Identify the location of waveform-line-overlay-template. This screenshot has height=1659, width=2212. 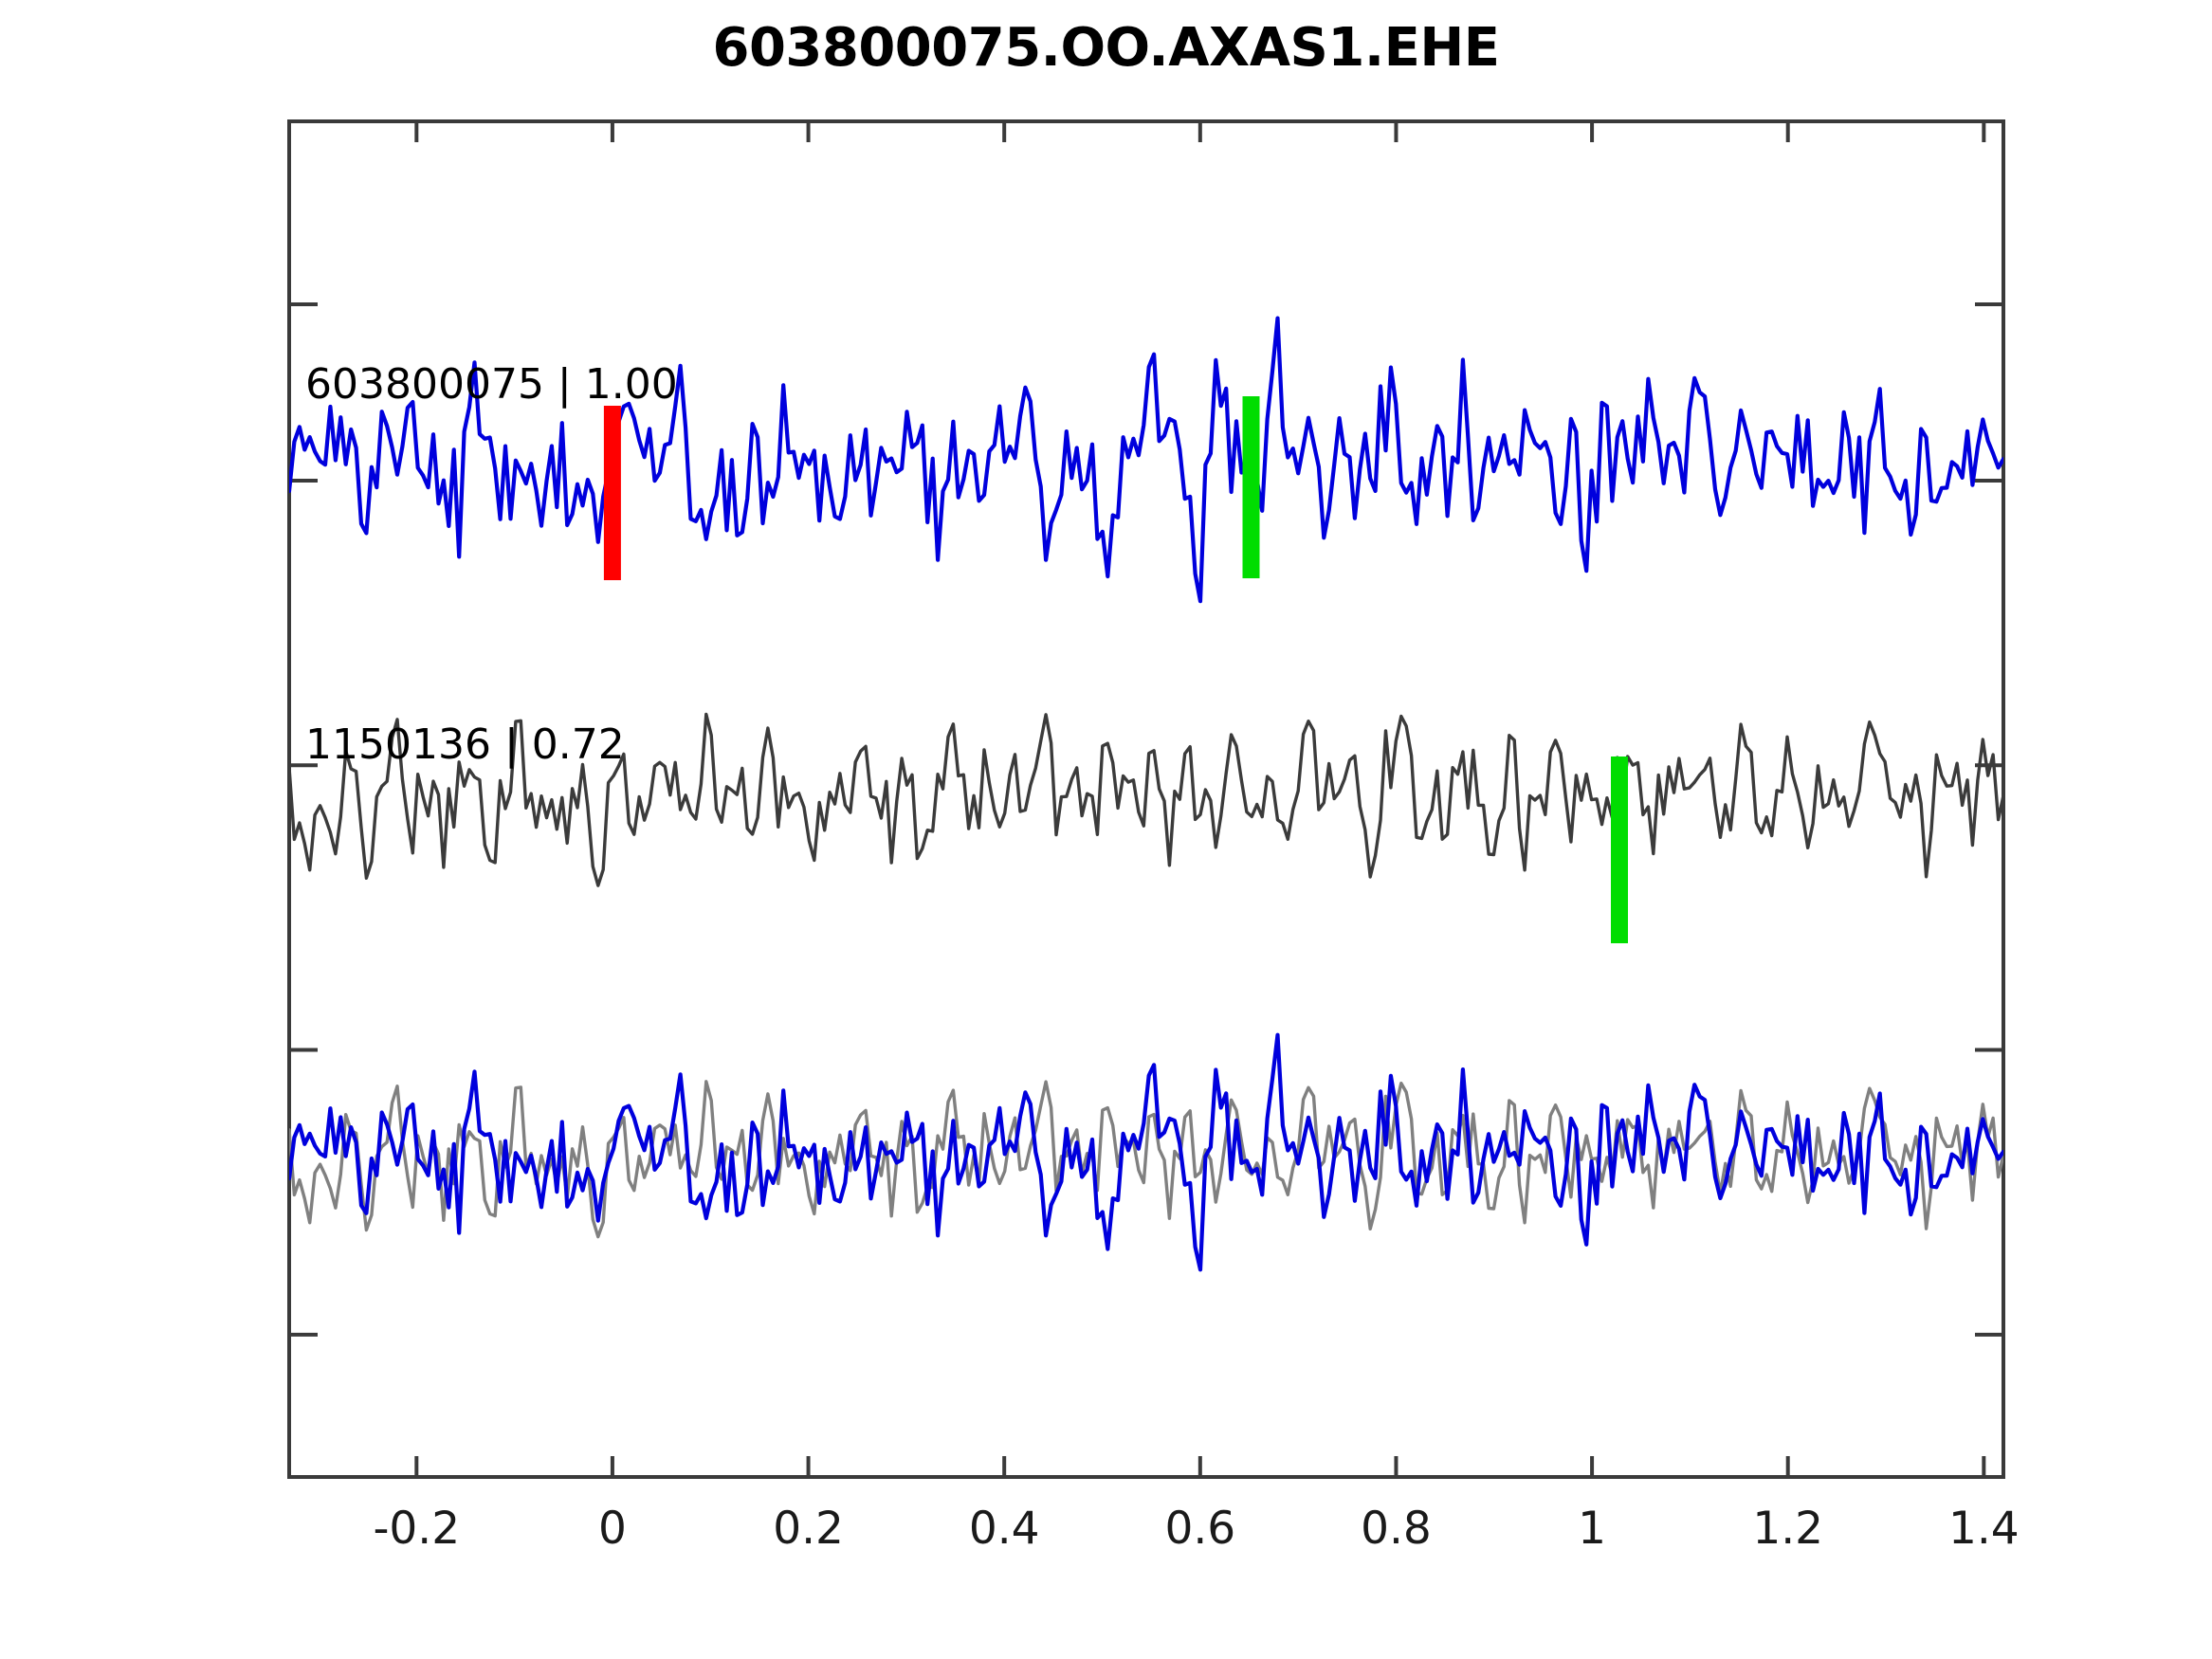
(1146, 1152).